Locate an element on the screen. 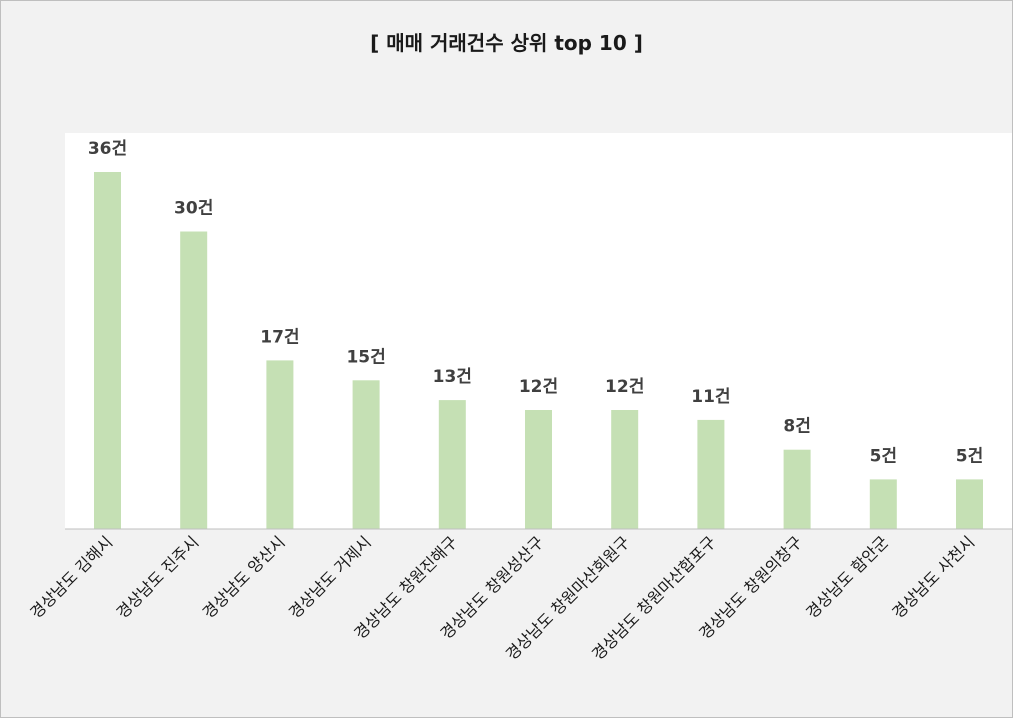 The height and width of the screenshot is (718, 1013). category-label: 경상남도 진주시 is located at coordinates (158, 577).